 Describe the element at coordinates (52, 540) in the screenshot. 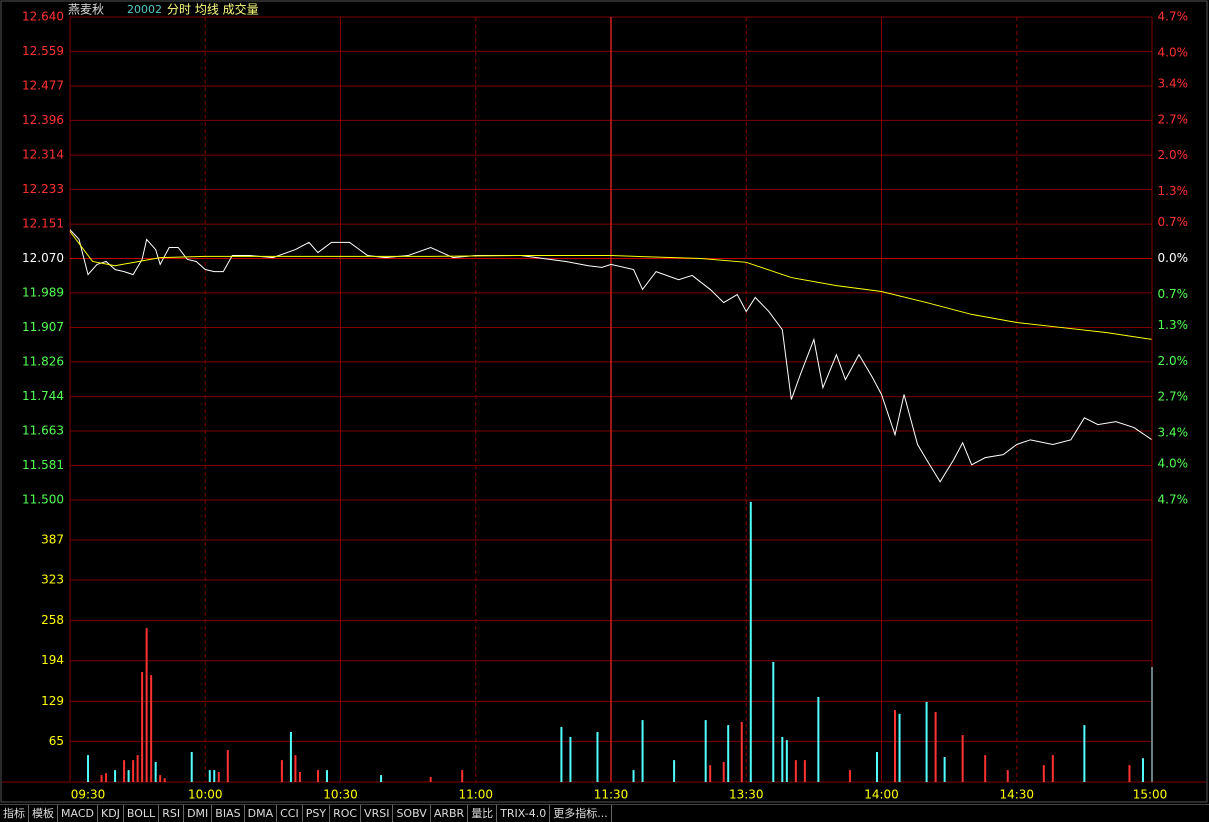

I see `y-tick-label: 387` at that location.